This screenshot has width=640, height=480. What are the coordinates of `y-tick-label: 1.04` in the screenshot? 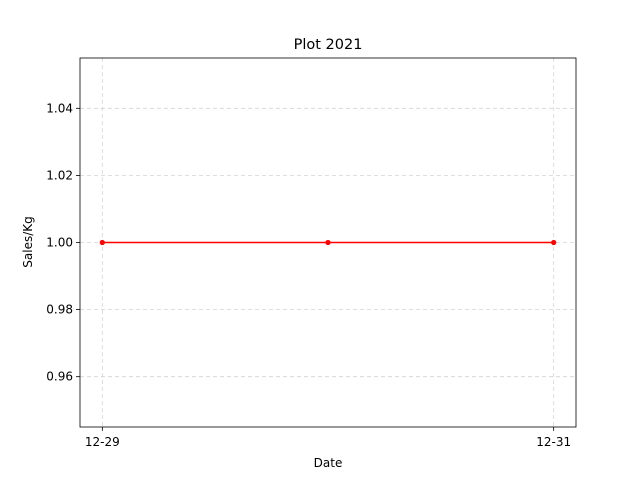 It's located at (59, 108).